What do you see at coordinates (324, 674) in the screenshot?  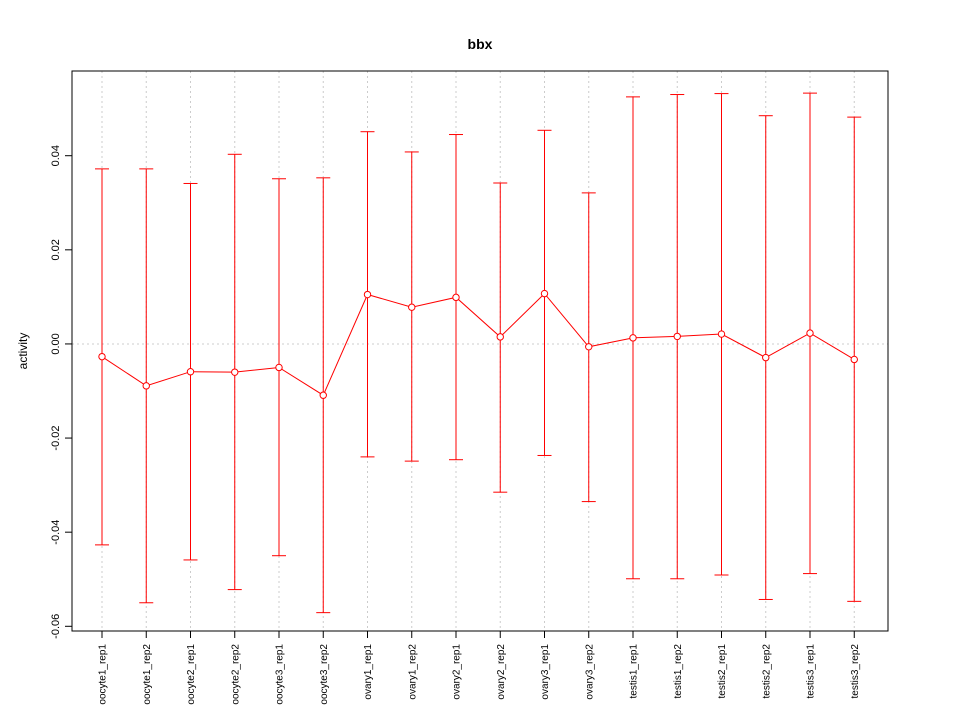 I see `x-tick-label: oocyte3_rep2` at bounding box center [324, 674].